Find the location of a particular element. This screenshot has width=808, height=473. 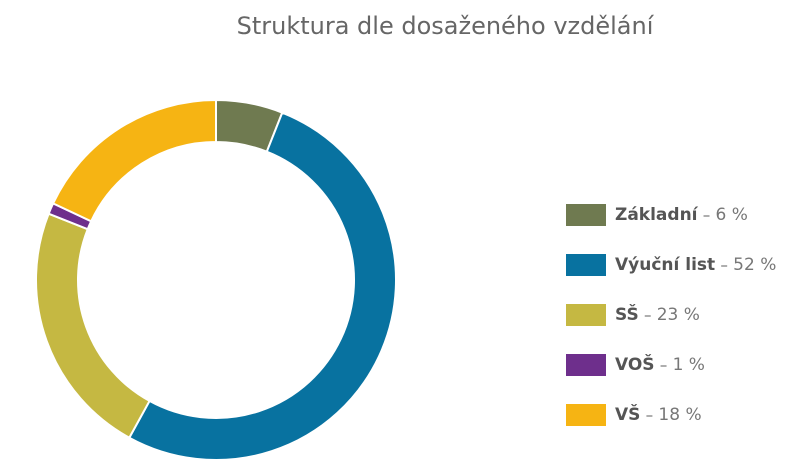

legend-label: Základní is located at coordinates (657, 215).